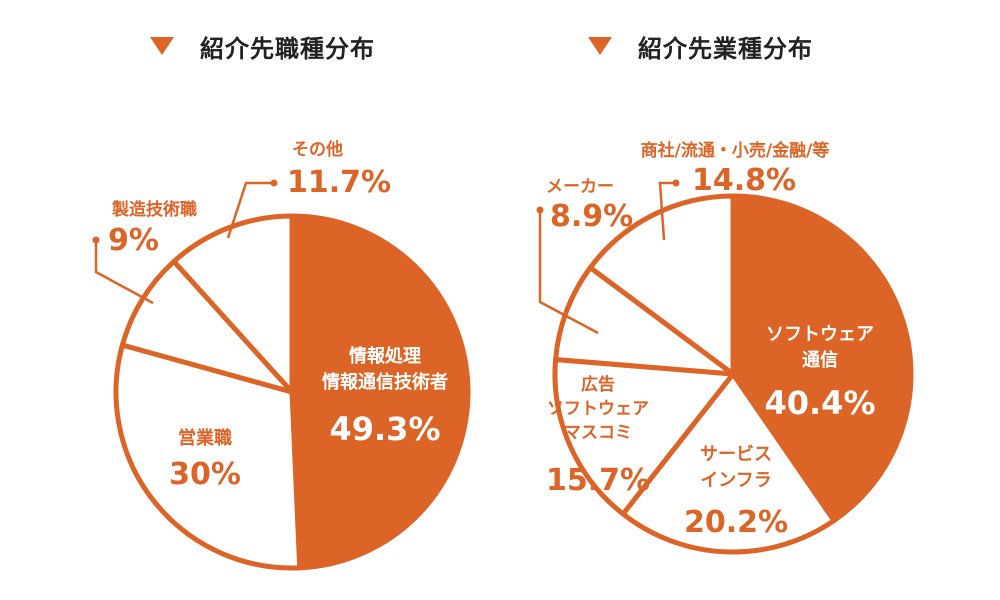  Describe the element at coordinates (736, 454) in the screenshot. I see `slice-category-label: サービス` at that location.